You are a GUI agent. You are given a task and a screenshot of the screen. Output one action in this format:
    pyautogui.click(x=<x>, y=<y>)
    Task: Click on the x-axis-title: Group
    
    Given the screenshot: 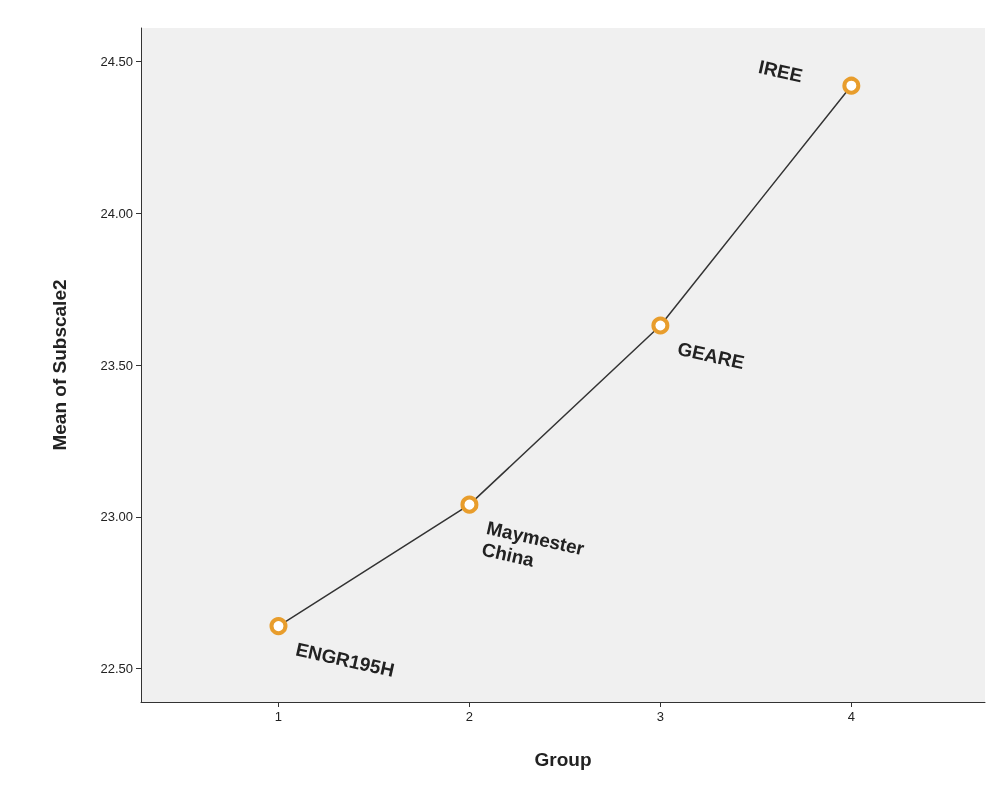 What is the action you would take?
    pyautogui.click(x=563, y=759)
    